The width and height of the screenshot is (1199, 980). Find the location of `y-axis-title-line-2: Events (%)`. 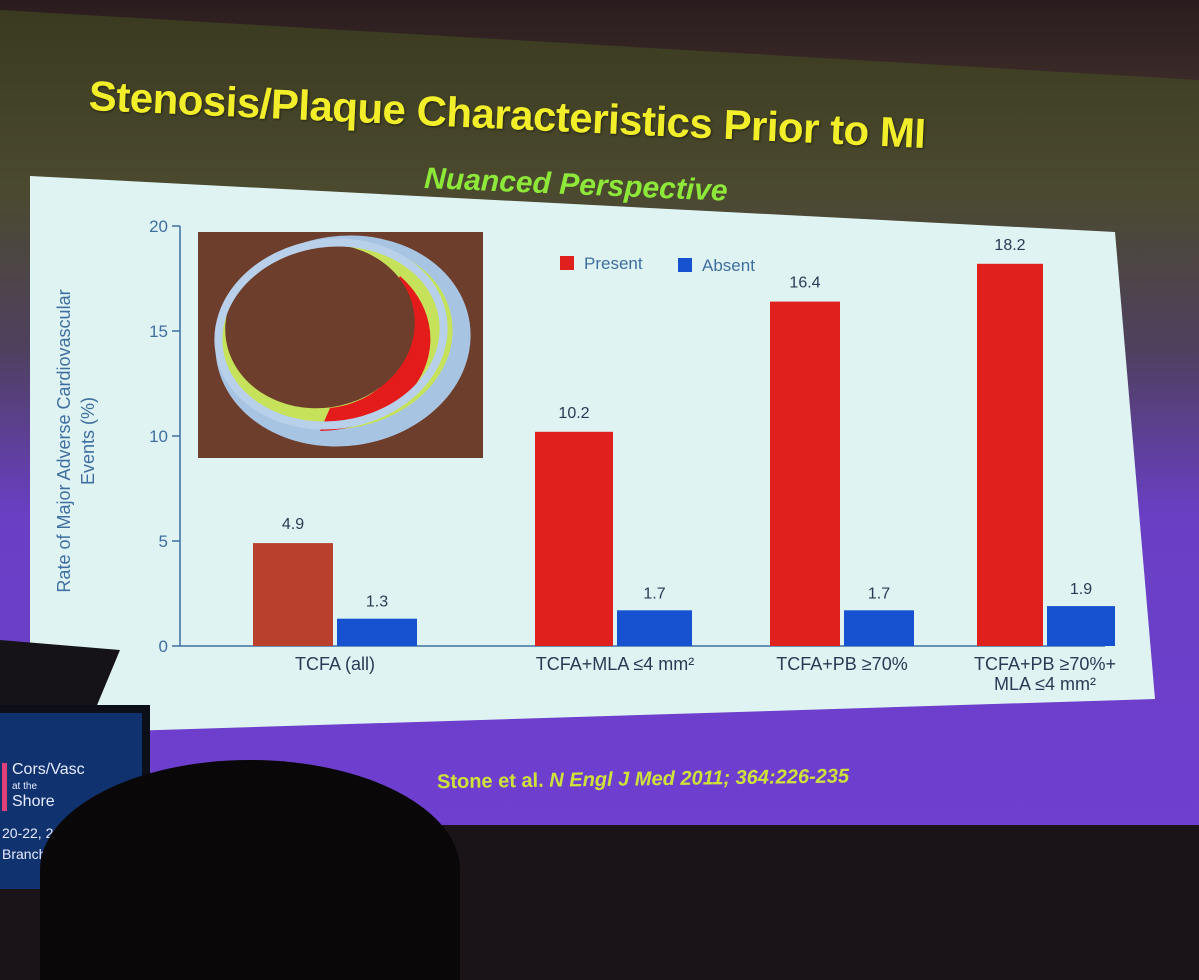

y-axis-title-line-2: Events (%) is located at coordinates (88, 441).